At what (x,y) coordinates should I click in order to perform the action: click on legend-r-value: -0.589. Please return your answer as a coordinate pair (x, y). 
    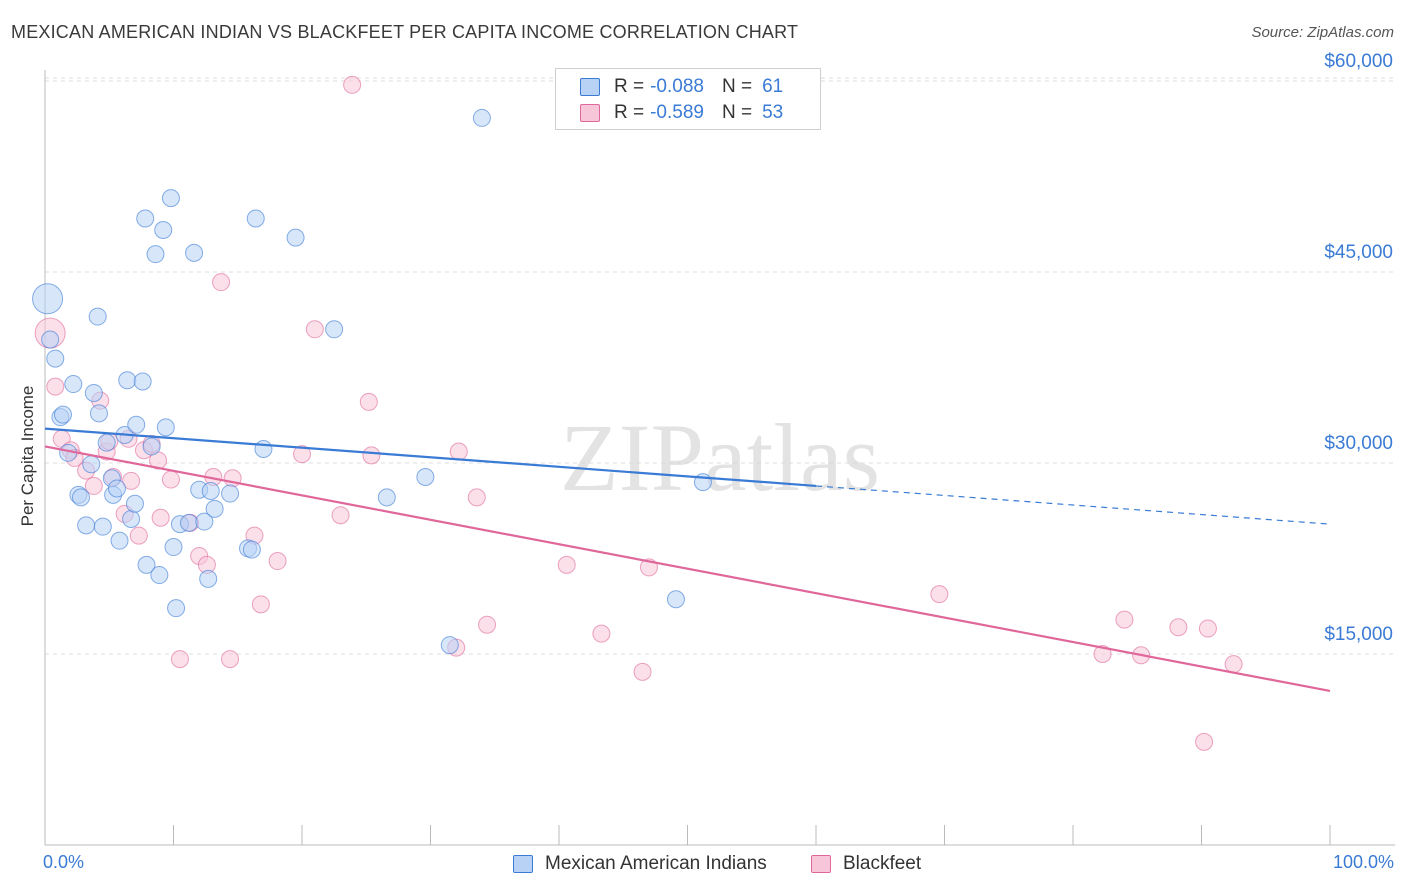
    Looking at the image, I should click on (677, 112).